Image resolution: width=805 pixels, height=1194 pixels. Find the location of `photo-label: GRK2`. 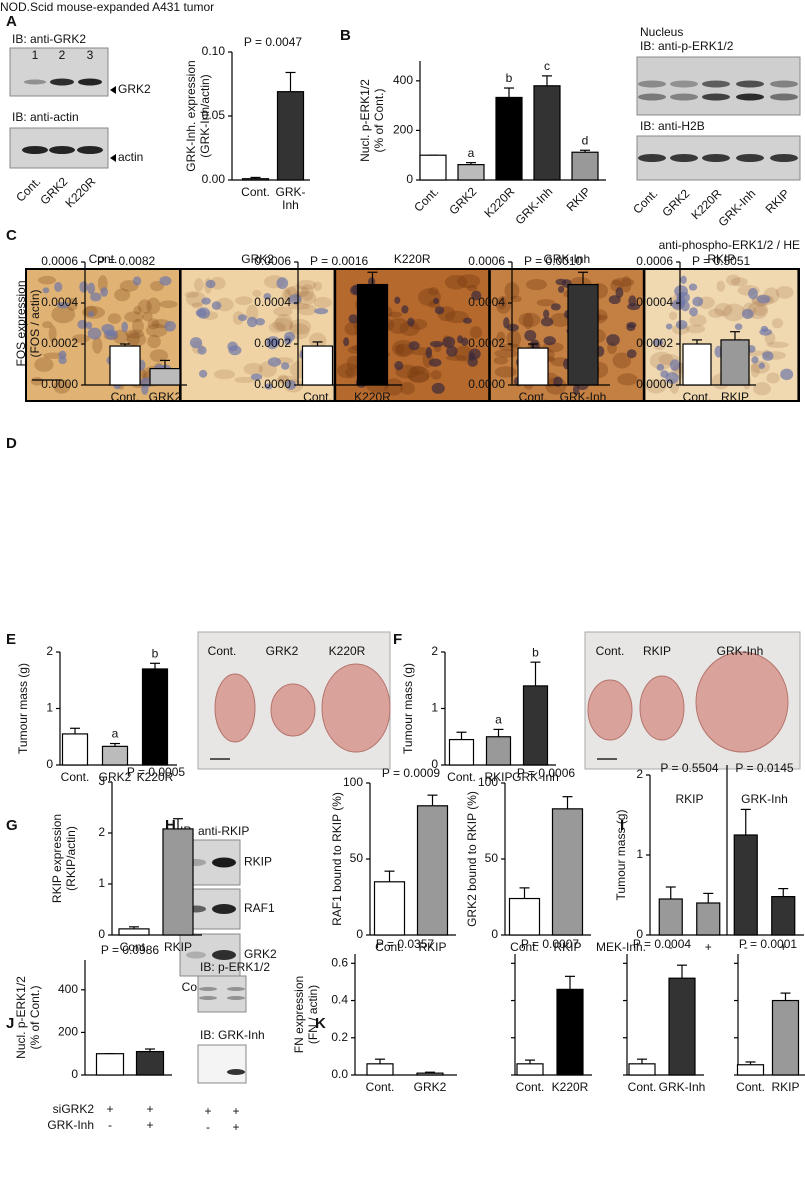

photo-label: GRK2 is located at coordinates (282, 651).